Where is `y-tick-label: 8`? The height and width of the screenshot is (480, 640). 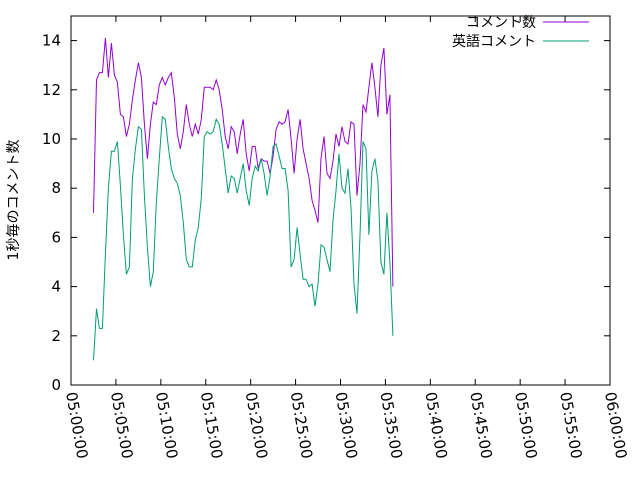 y-tick-label: 8 is located at coordinates (56, 188).